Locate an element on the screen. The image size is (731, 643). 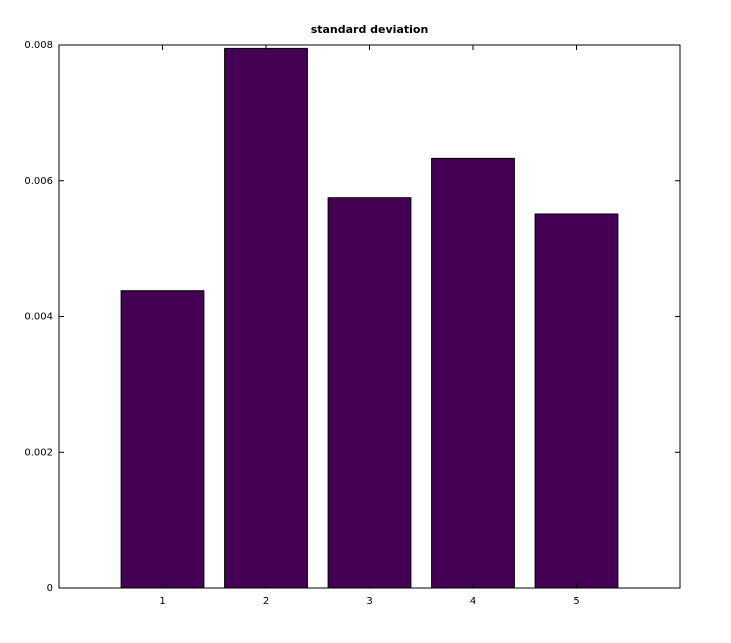
x-tick-label: 4 is located at coordinates (473, 601).